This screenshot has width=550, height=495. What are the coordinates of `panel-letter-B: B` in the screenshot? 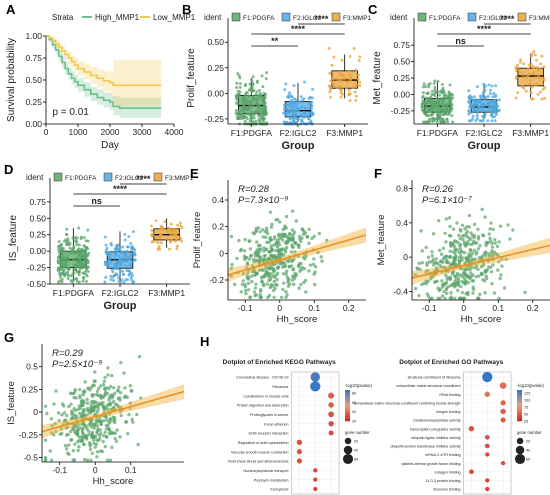 It's located at (186, 9).